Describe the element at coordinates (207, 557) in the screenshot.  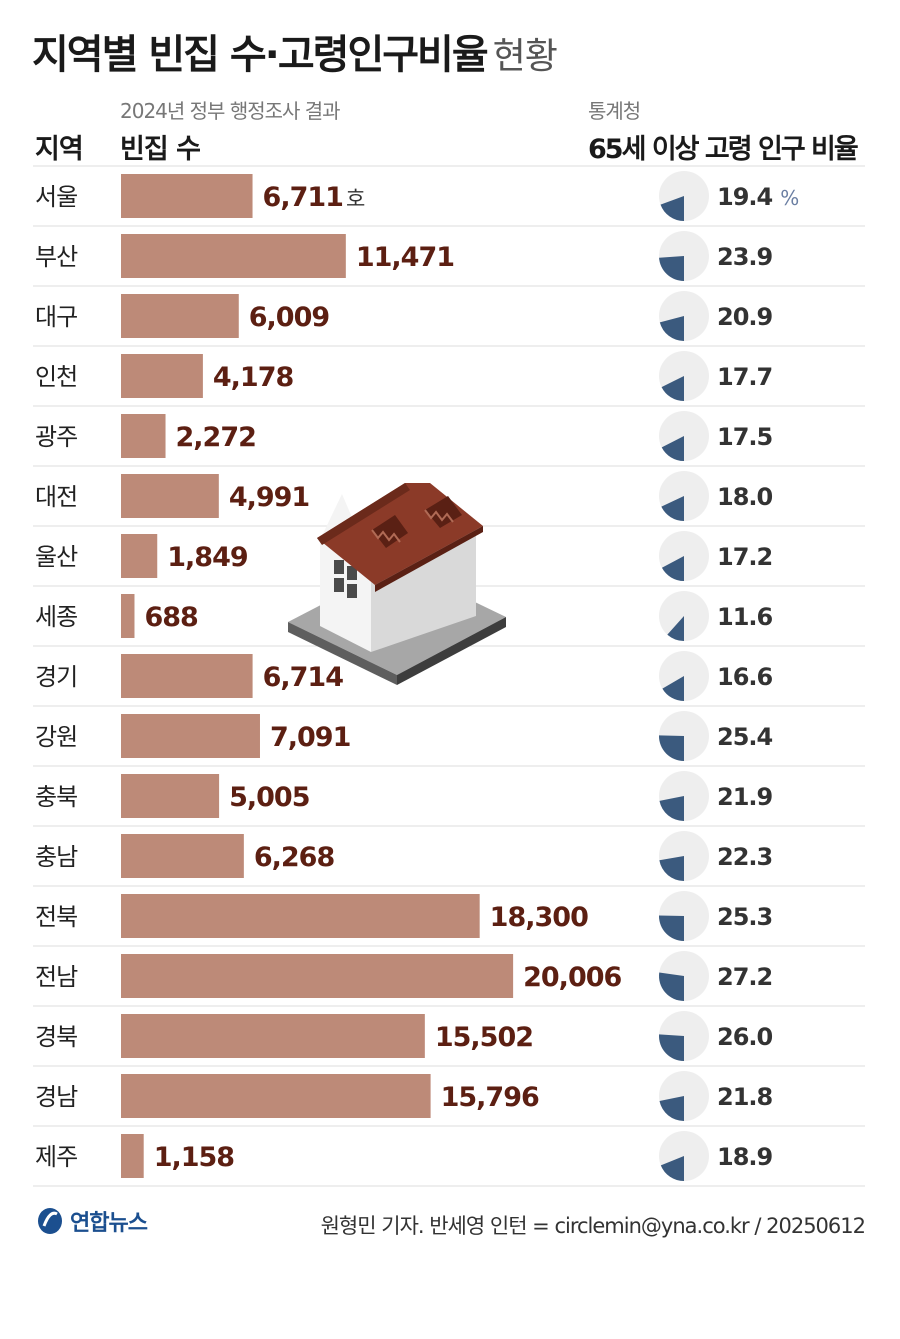
I see `bar-value-label: 1,849` at that location.